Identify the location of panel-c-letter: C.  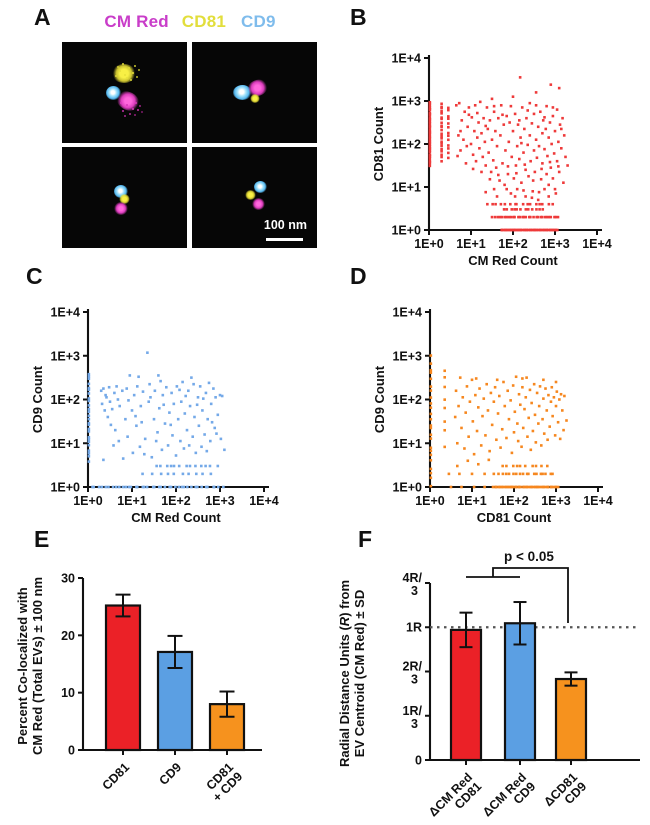
(34, 276).